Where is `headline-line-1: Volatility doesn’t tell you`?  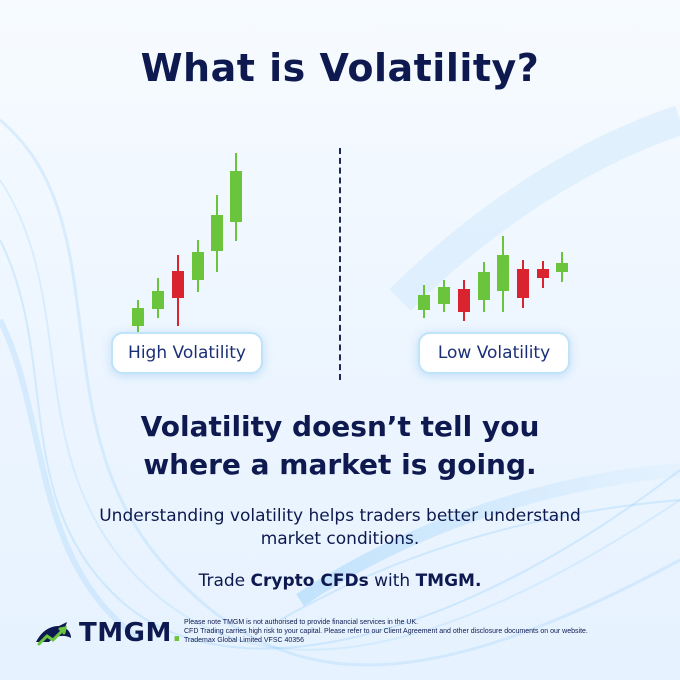
headline-line-1: Volatility doesn’t tell you is located at coordinates (340, 426).